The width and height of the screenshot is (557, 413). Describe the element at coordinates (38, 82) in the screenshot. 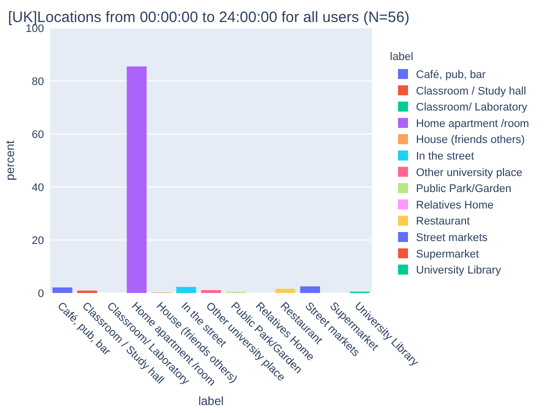

I see `y-tick-label: 80` at that location.